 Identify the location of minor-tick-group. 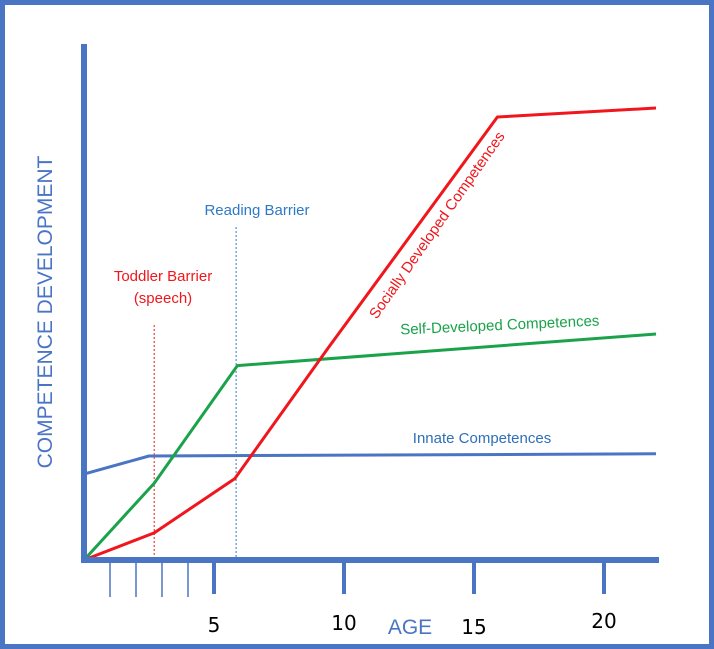
(149, 578).